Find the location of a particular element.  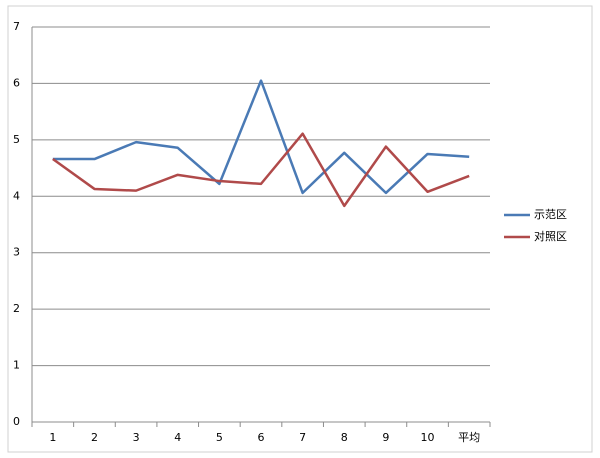

x-tick-label: 7 is located at coordinates (302, 437).